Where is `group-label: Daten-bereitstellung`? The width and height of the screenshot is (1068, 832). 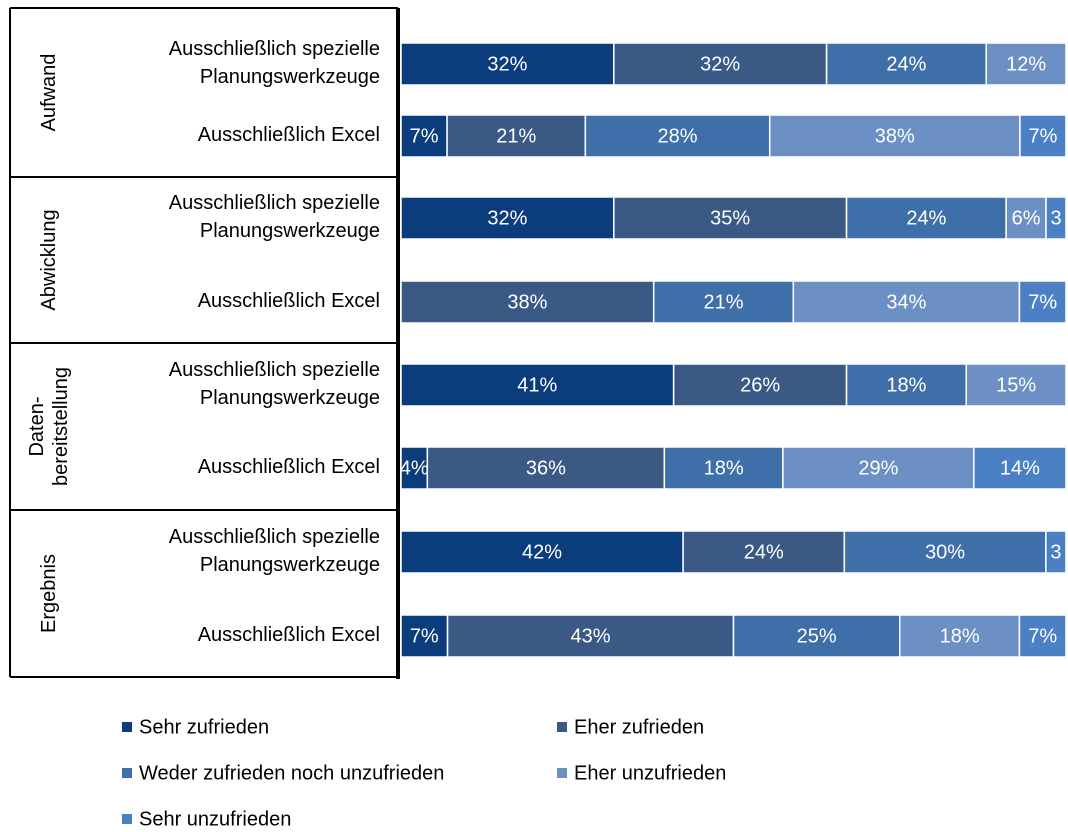
group-label: Daten-bereitstellung is located at coordinates (49, 426).